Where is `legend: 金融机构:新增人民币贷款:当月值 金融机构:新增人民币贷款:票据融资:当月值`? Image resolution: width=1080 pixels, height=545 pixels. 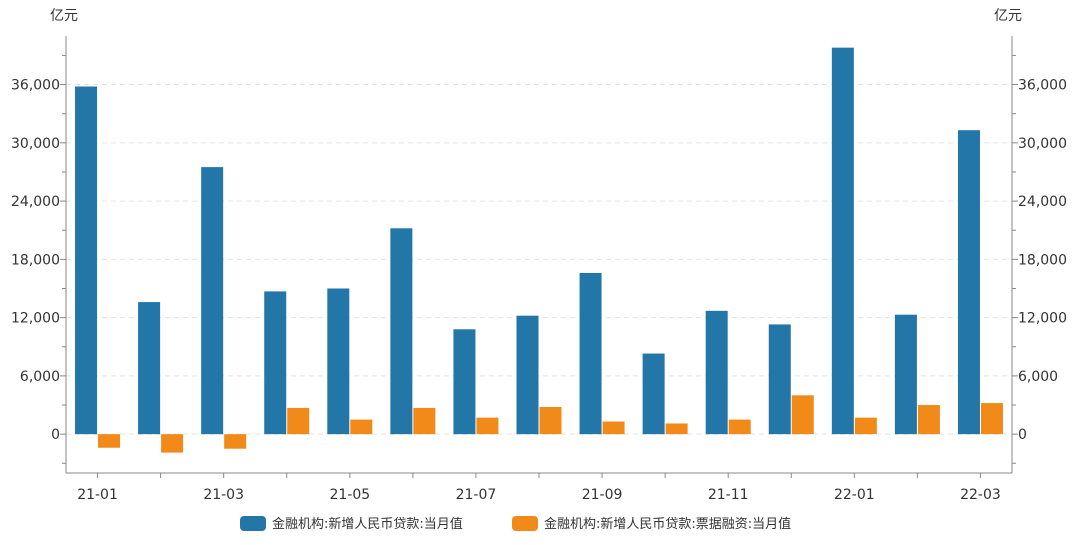
legend: 金融机构:新增人民币贷款:当月值 金融机构:新增人民币贷款:票据融资:当月值 is located at coordinates (515, 524).